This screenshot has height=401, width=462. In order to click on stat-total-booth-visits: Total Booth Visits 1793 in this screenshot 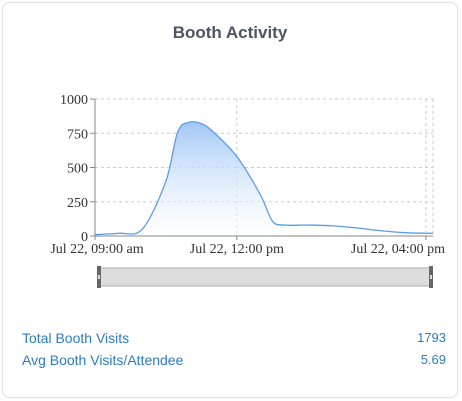, I will do `click(234, 338)`.